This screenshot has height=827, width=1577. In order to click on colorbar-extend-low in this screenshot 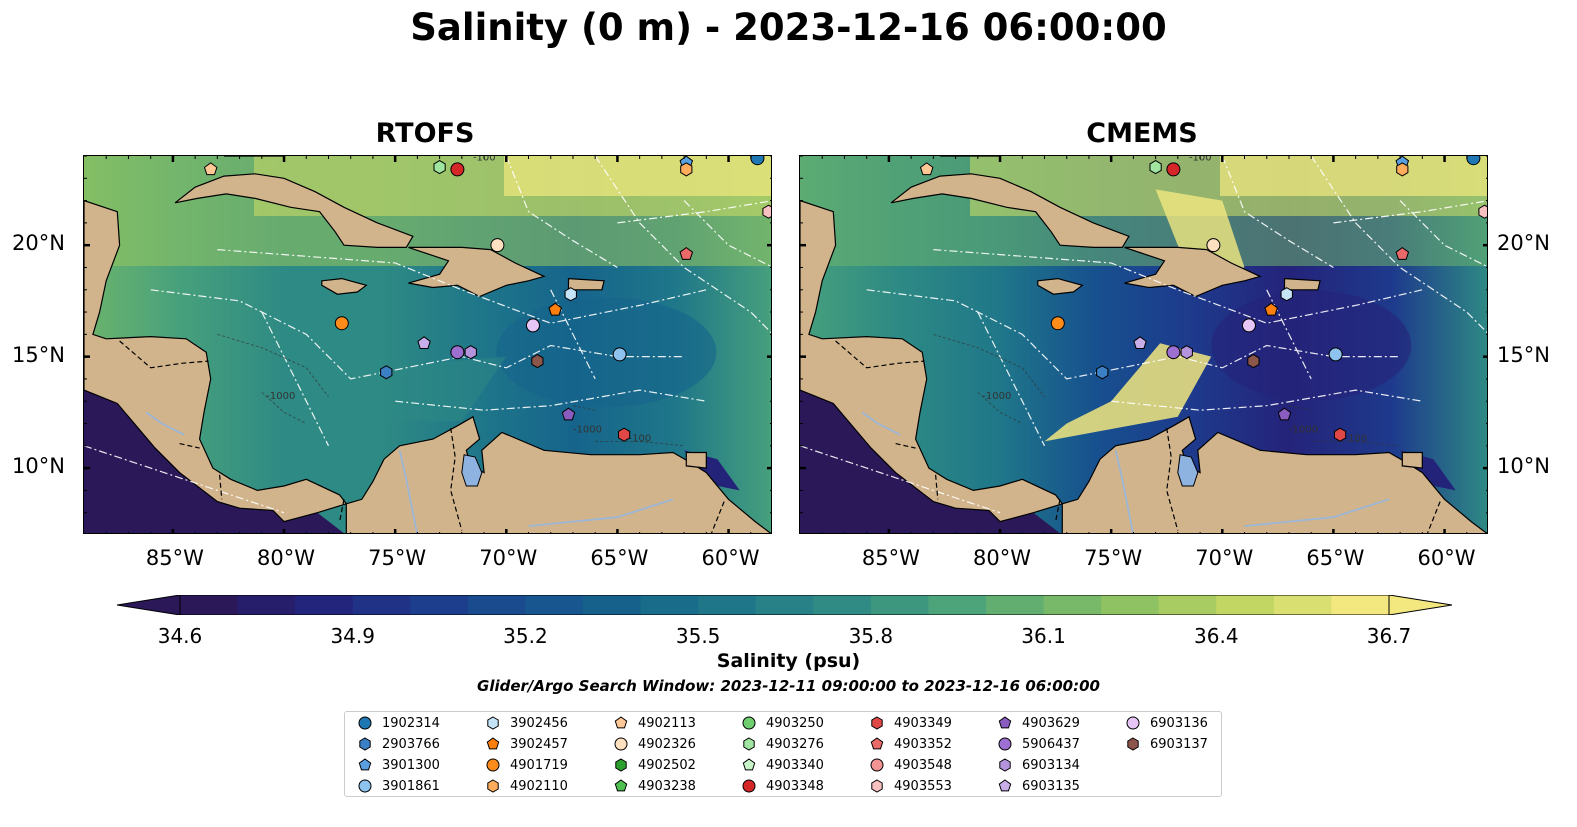, I will do `click(148, 605)`.